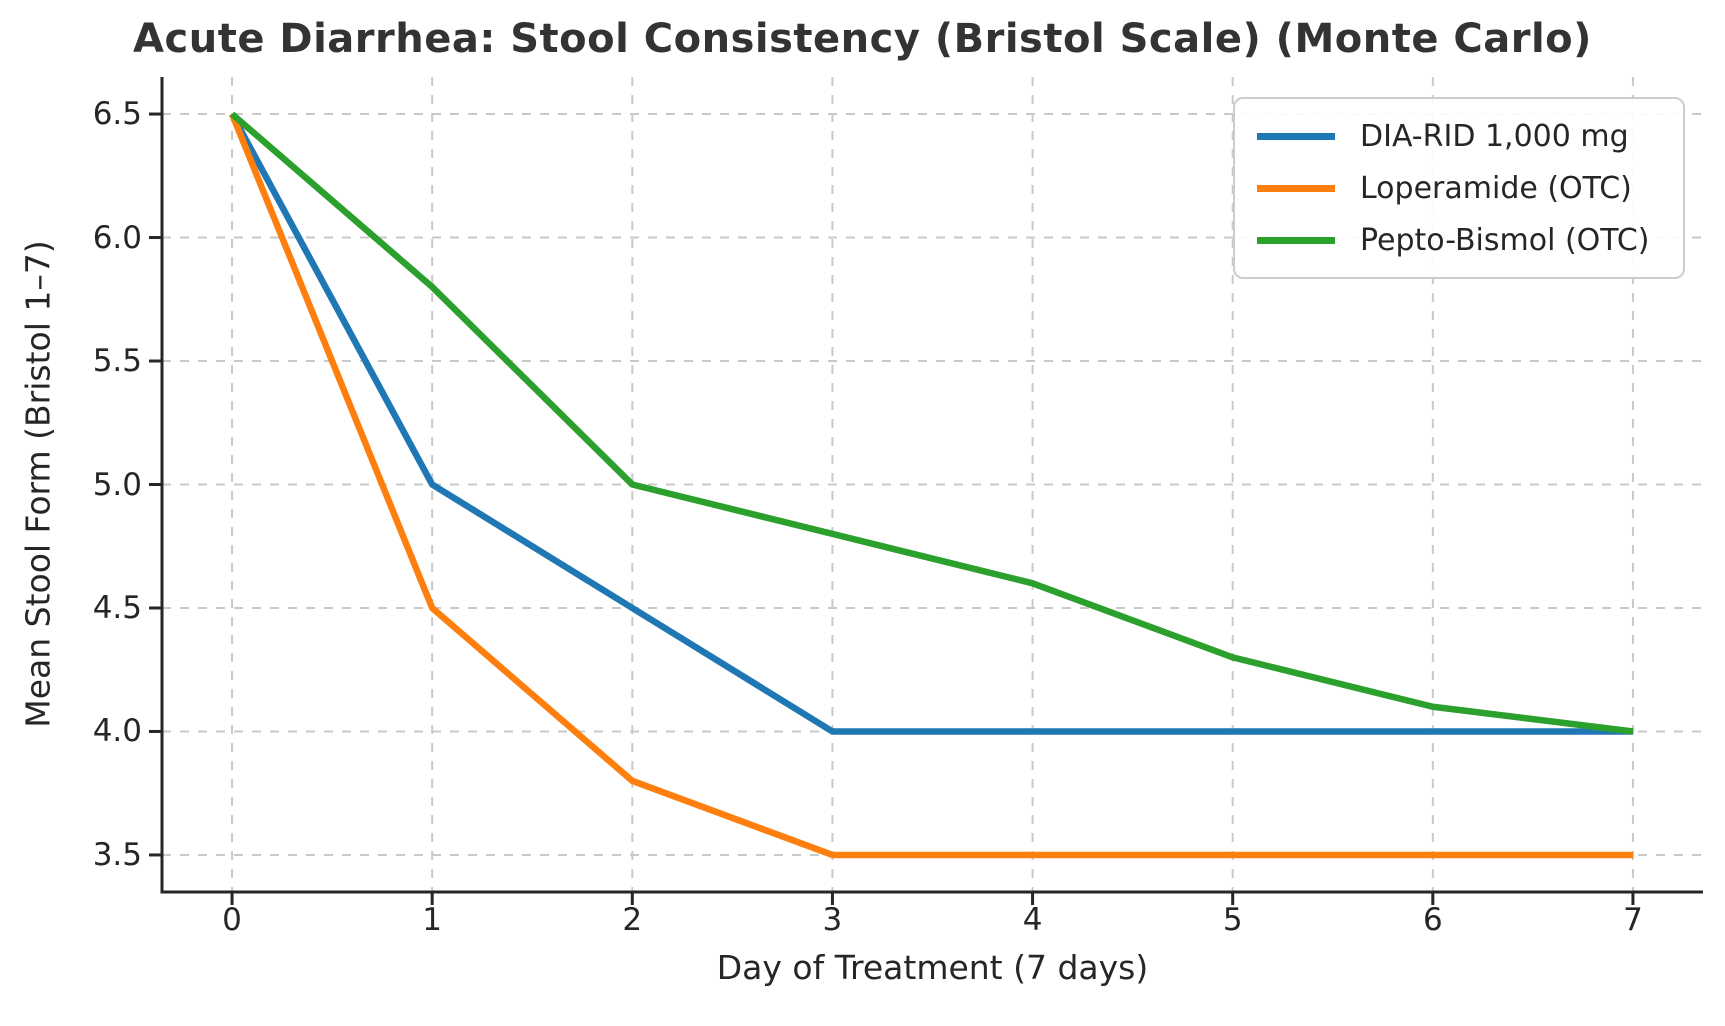 This screenshot has width=1725, height=1026. Describe the element at coordinates (117, 731) in the screenshot. I see `y-tick-label: 4.0` at that location.